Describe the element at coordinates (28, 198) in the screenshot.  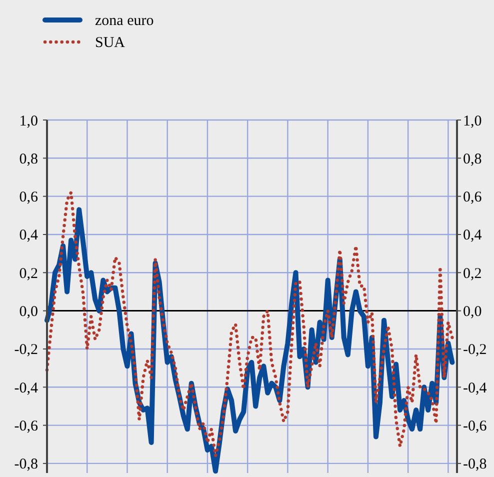
I see `y-tick-label: 0,6` at that location.